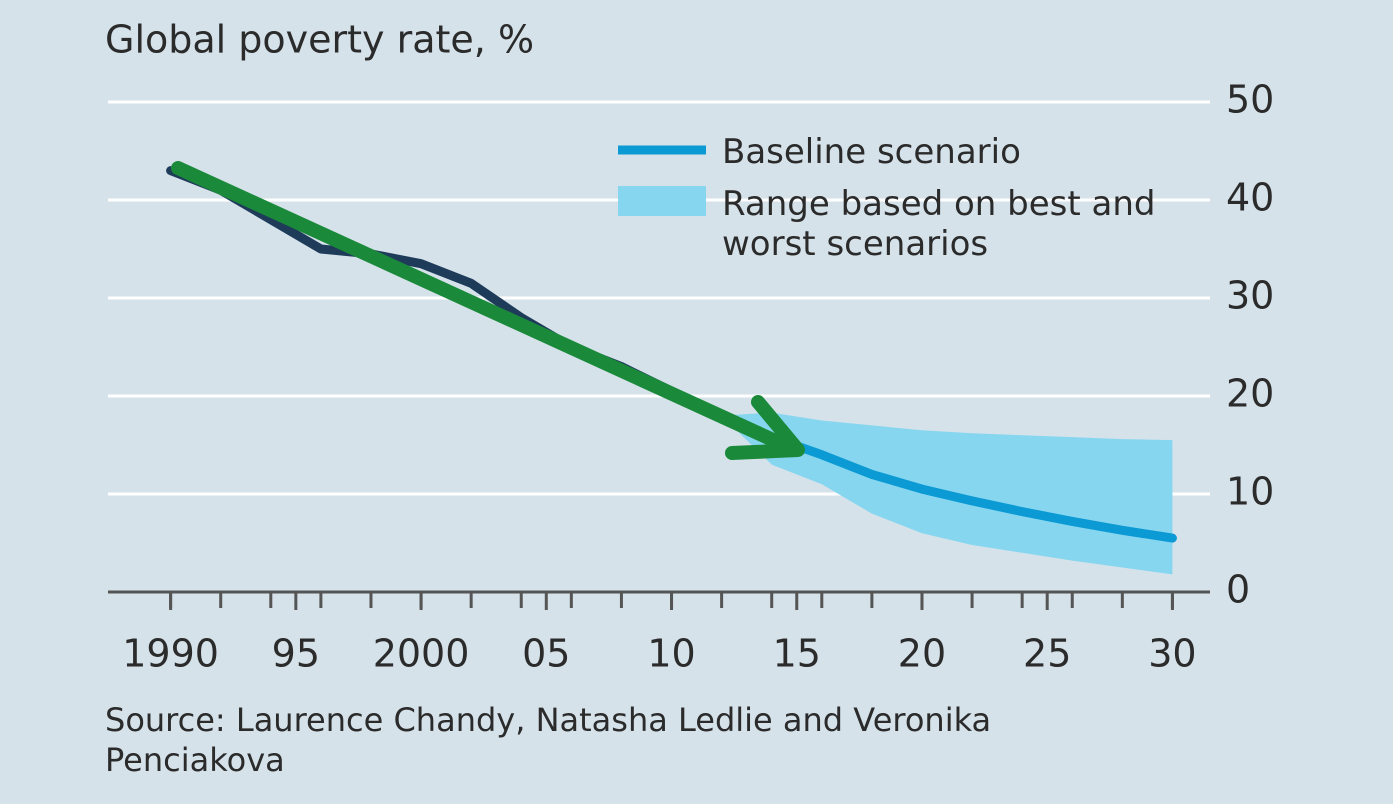 The image size is (1393, 804). Describe the element at coordinates (1250, 100) in the screenshot. I see `y-tick-label: 50` at that location.